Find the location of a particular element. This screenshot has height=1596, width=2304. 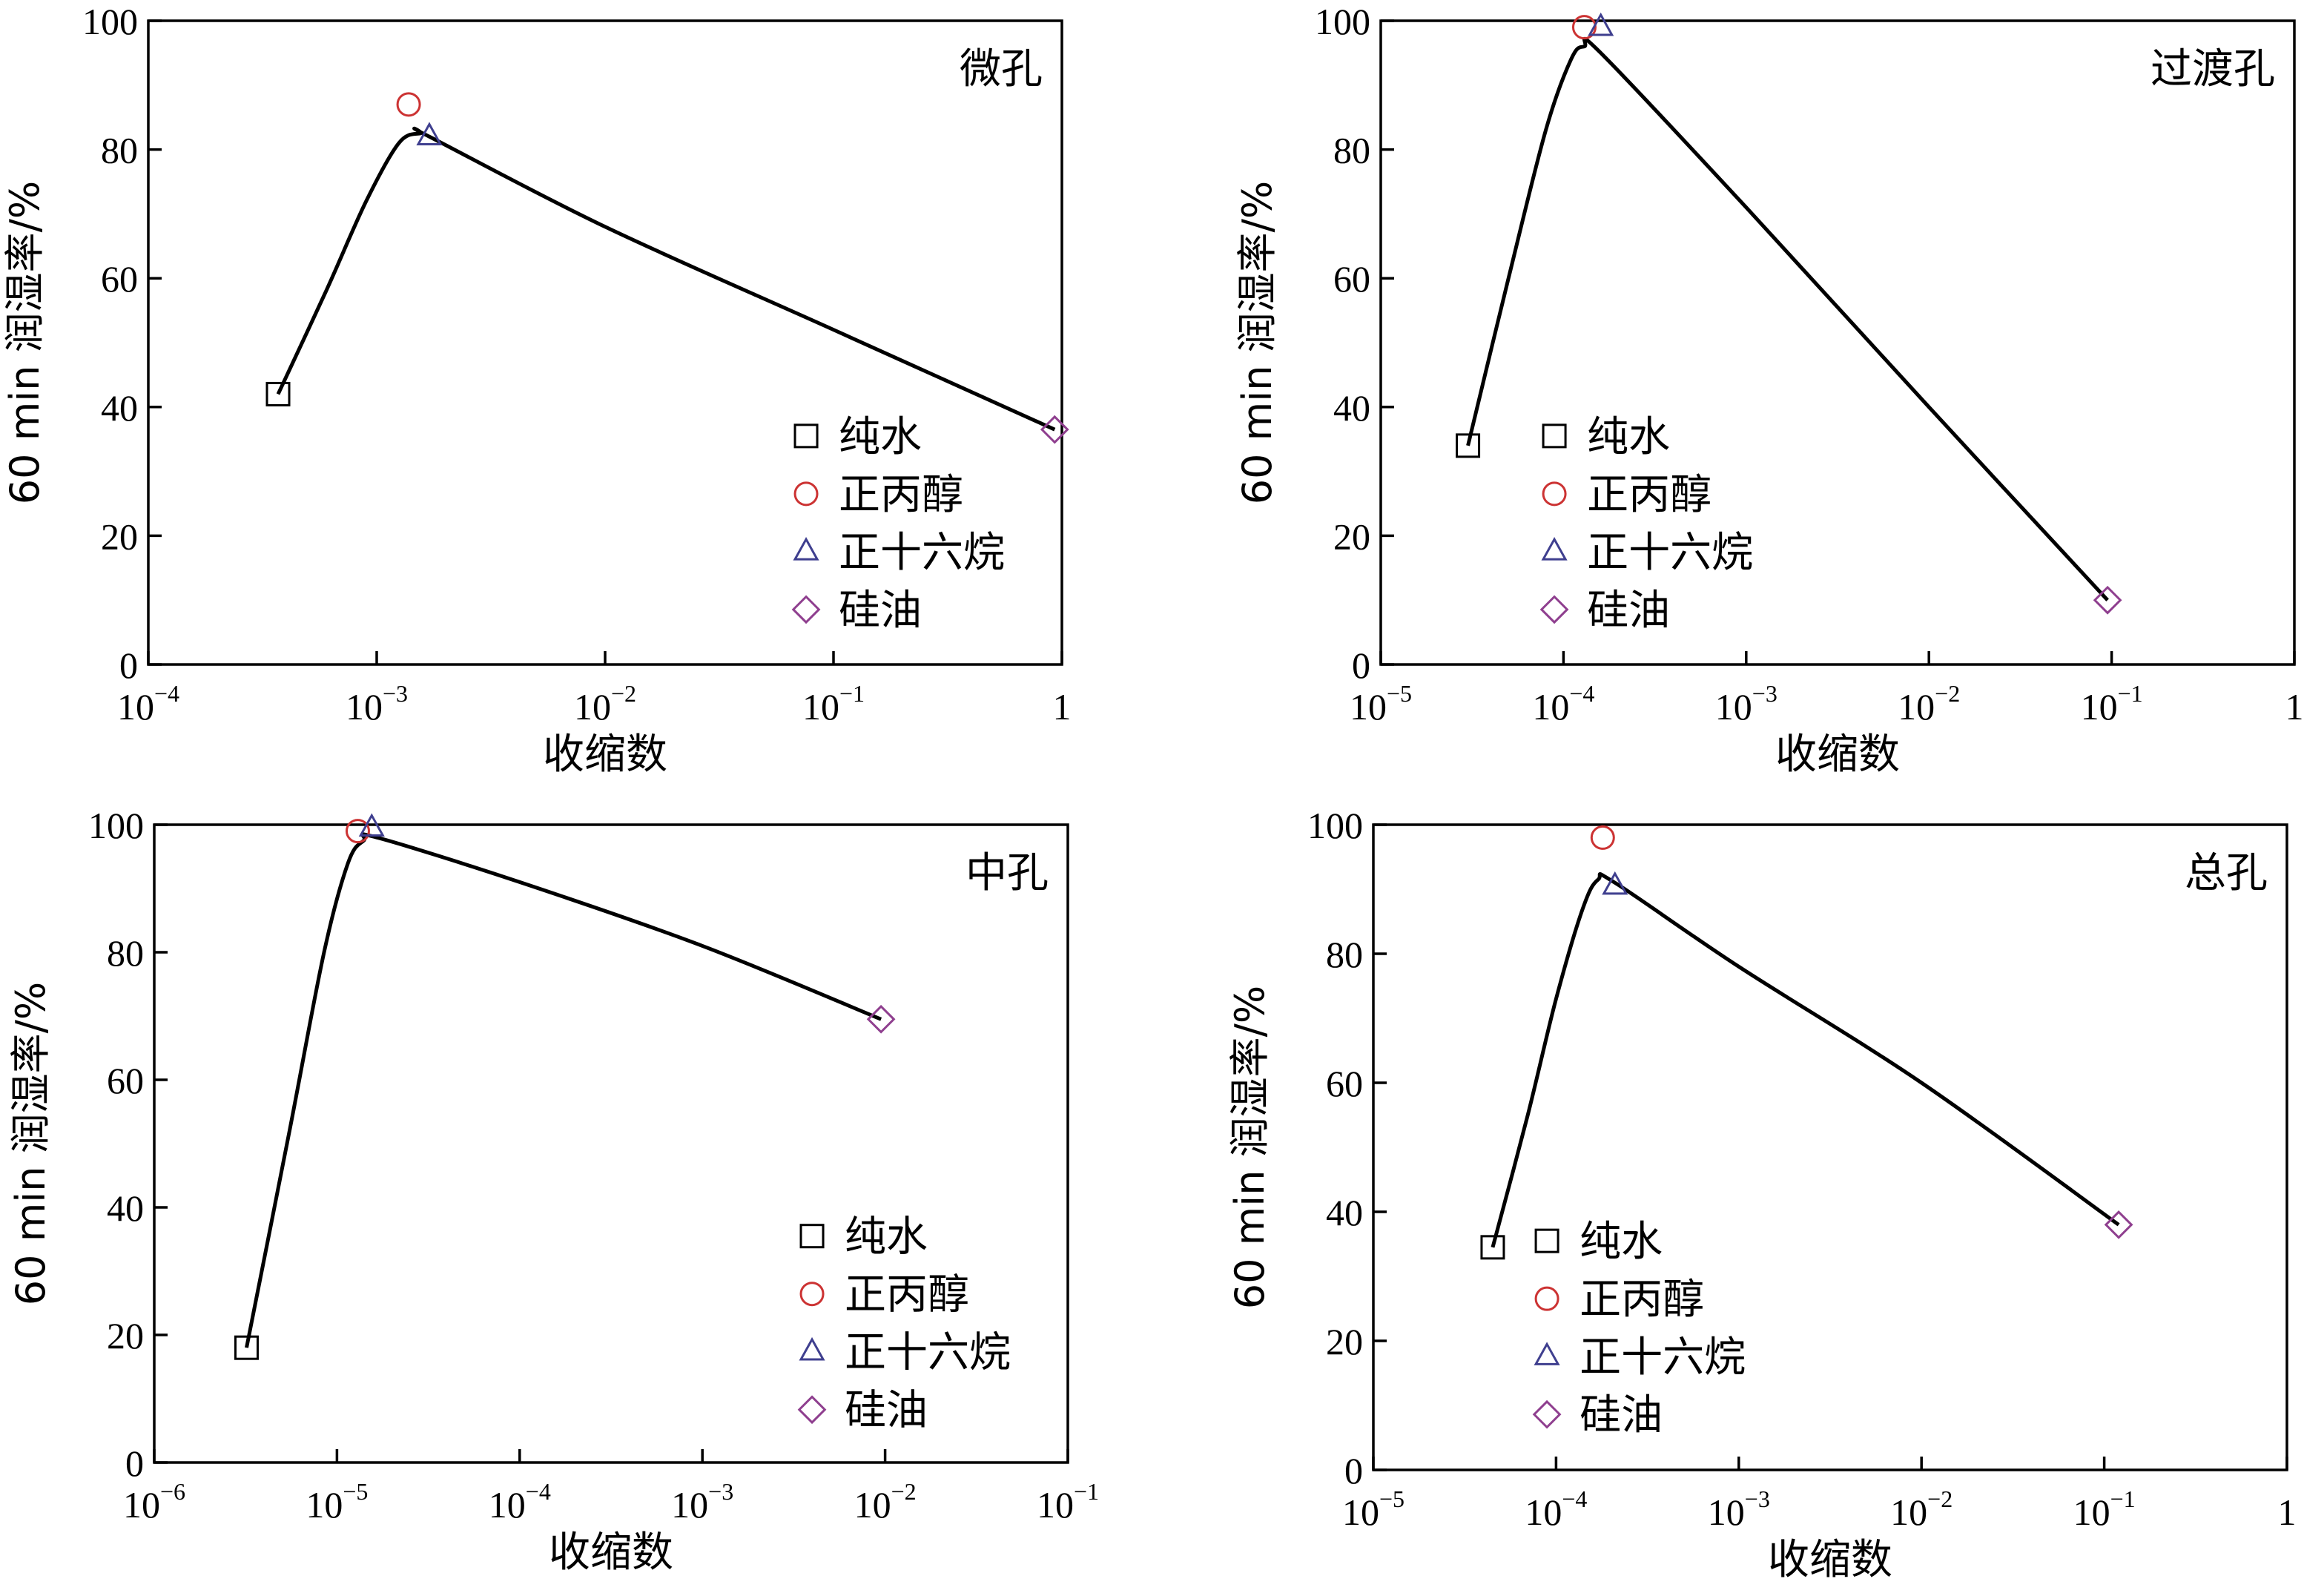

panel-label: 微孔 is located at coordinates (1001, 69).